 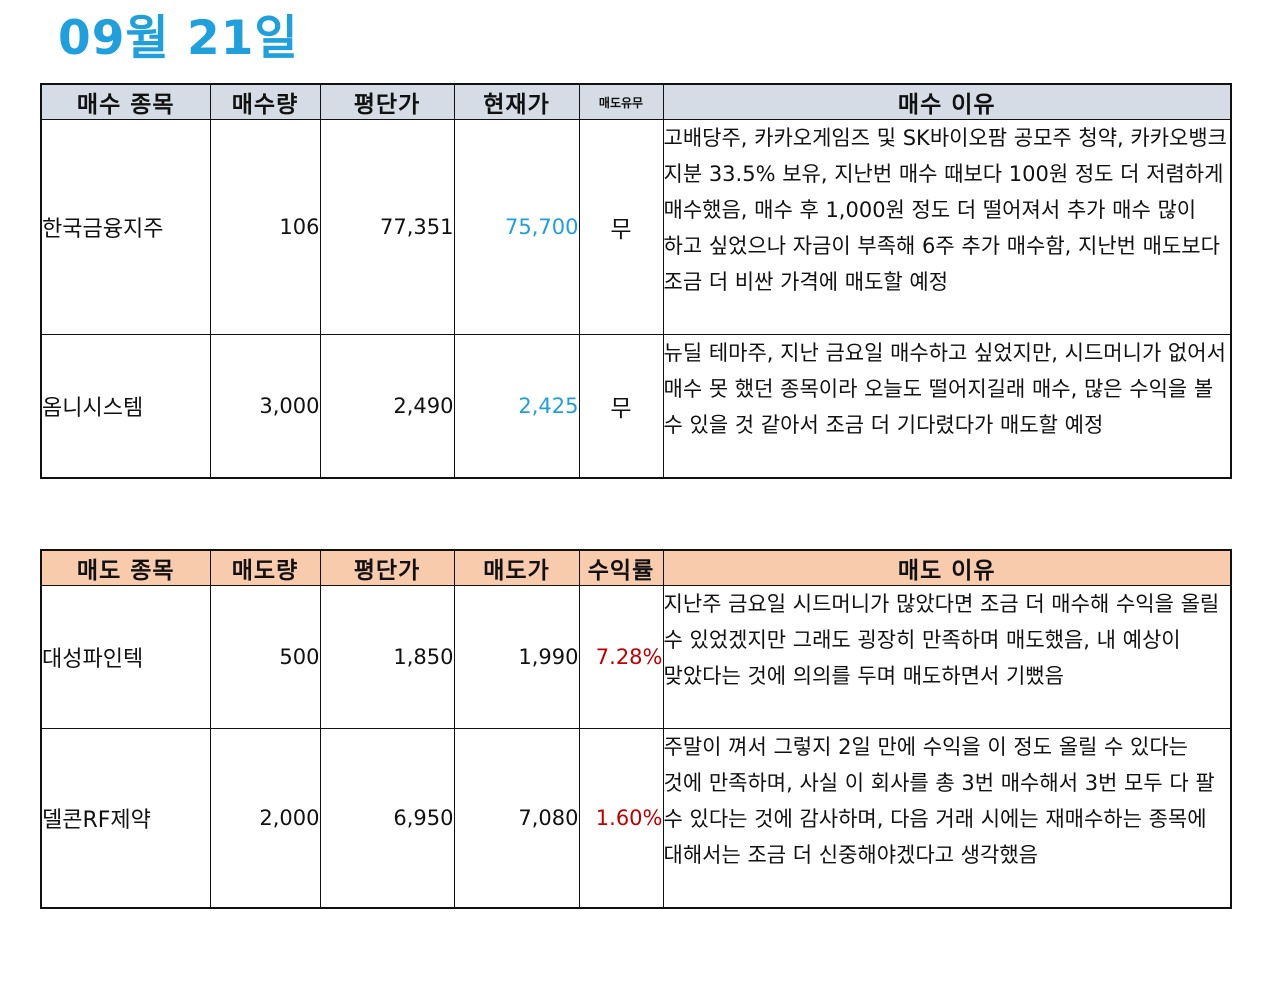 I want to click on quantity: 2,000, so click(x=265, y=818).